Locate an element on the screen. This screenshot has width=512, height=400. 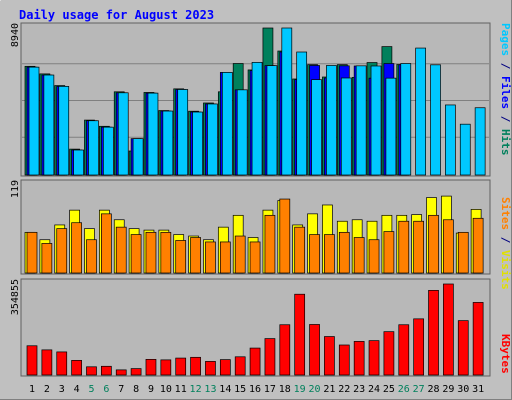
x-tick-label-29: 29 is located at coordinates (448, 389).